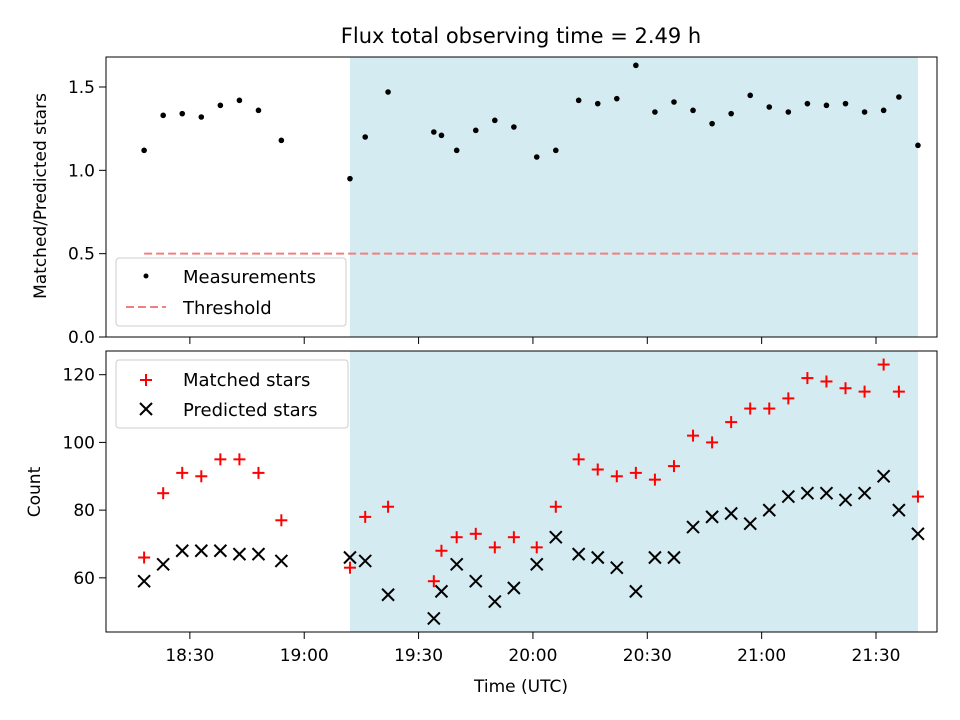  What do you see at coordinates (79, 443) in the screenshot?
I see `count-y-tick-label: 100` at bounding box center [79, 443].